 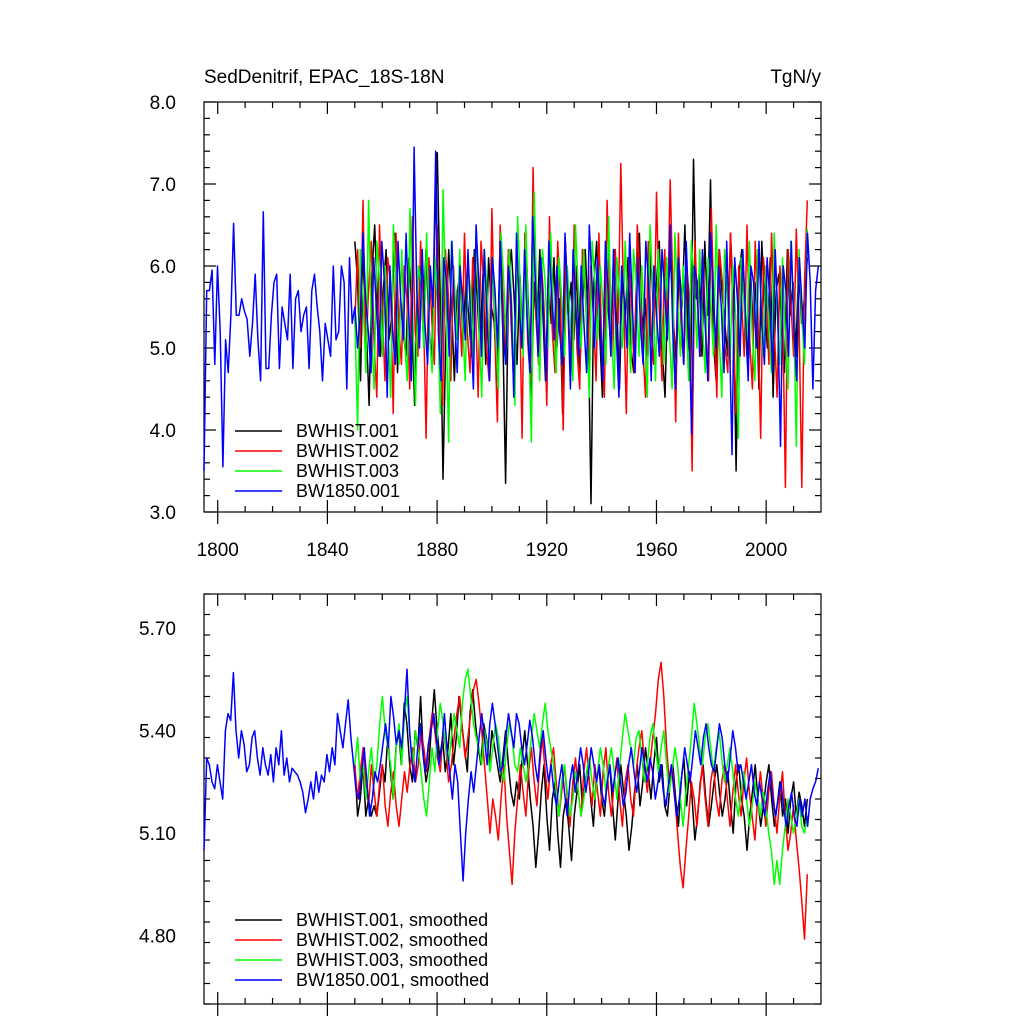 I want to click on top-x-tick-label: 2000, so click(x=766, y=550).